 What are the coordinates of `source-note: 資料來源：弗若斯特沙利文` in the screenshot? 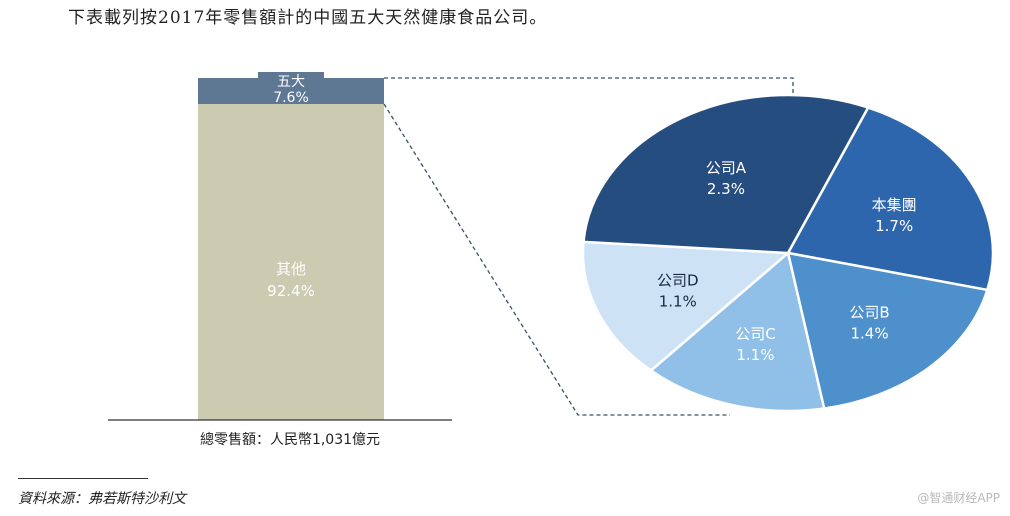 It's located at (102, 499).